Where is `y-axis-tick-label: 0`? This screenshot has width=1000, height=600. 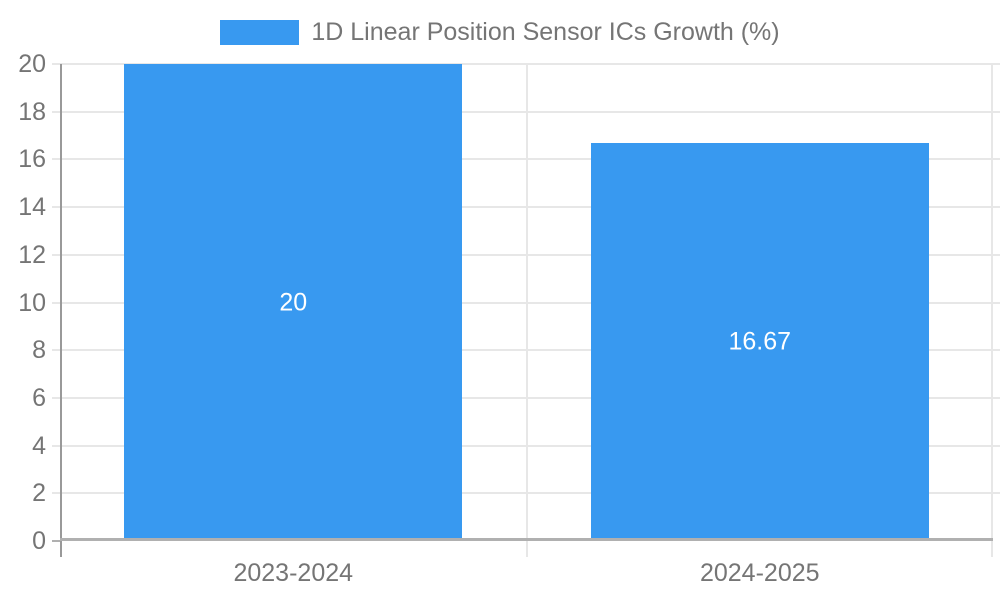
y-axis-tick-label: 0 is located at coordinates (39, 541).